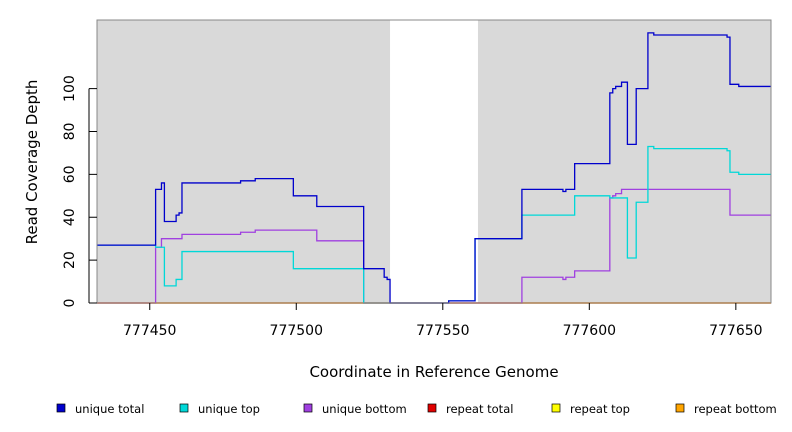  What do you see at coordinates (70, 303) in the screenshot?
I see `y-tick-label: 0` at bounding box center [70, 303].